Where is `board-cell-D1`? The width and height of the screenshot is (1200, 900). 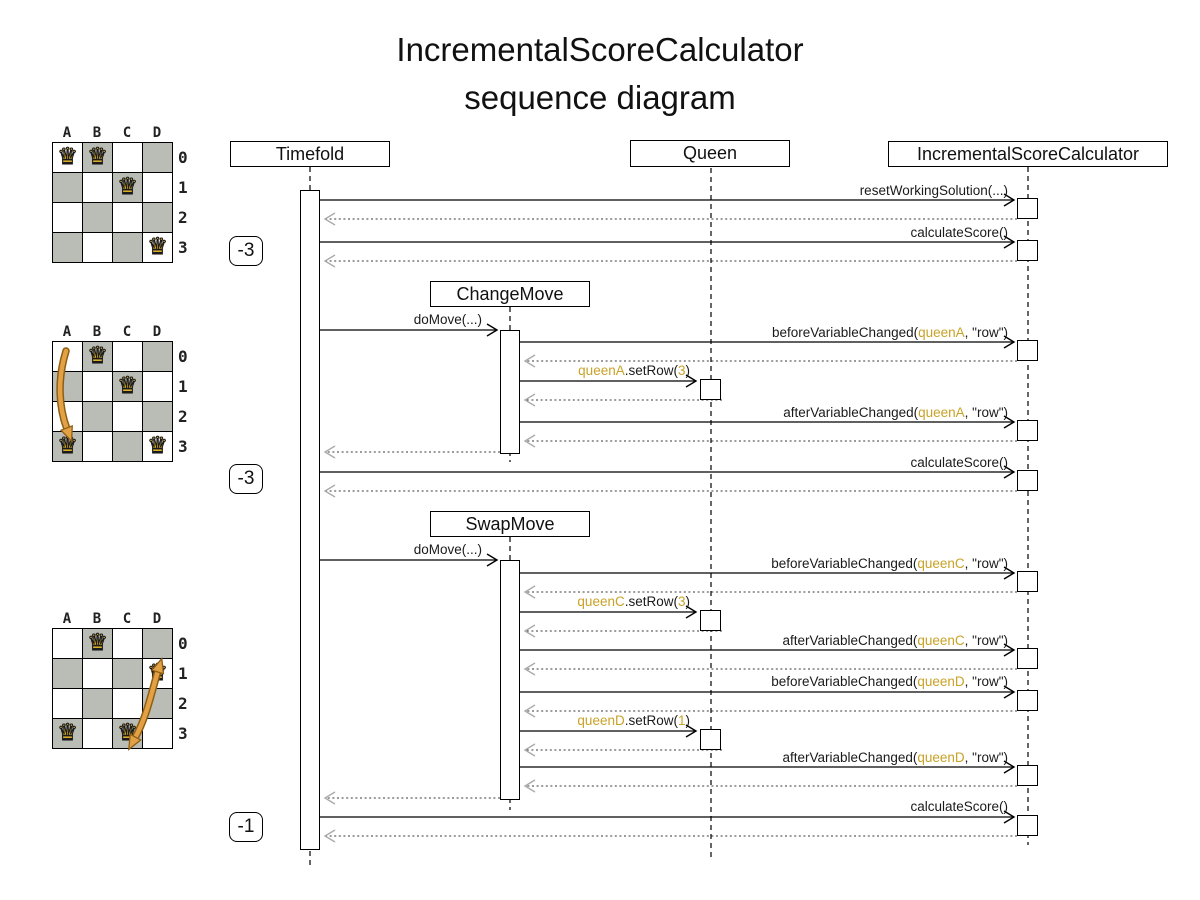 board-cell-D1 is located at coordinates (157, 187).